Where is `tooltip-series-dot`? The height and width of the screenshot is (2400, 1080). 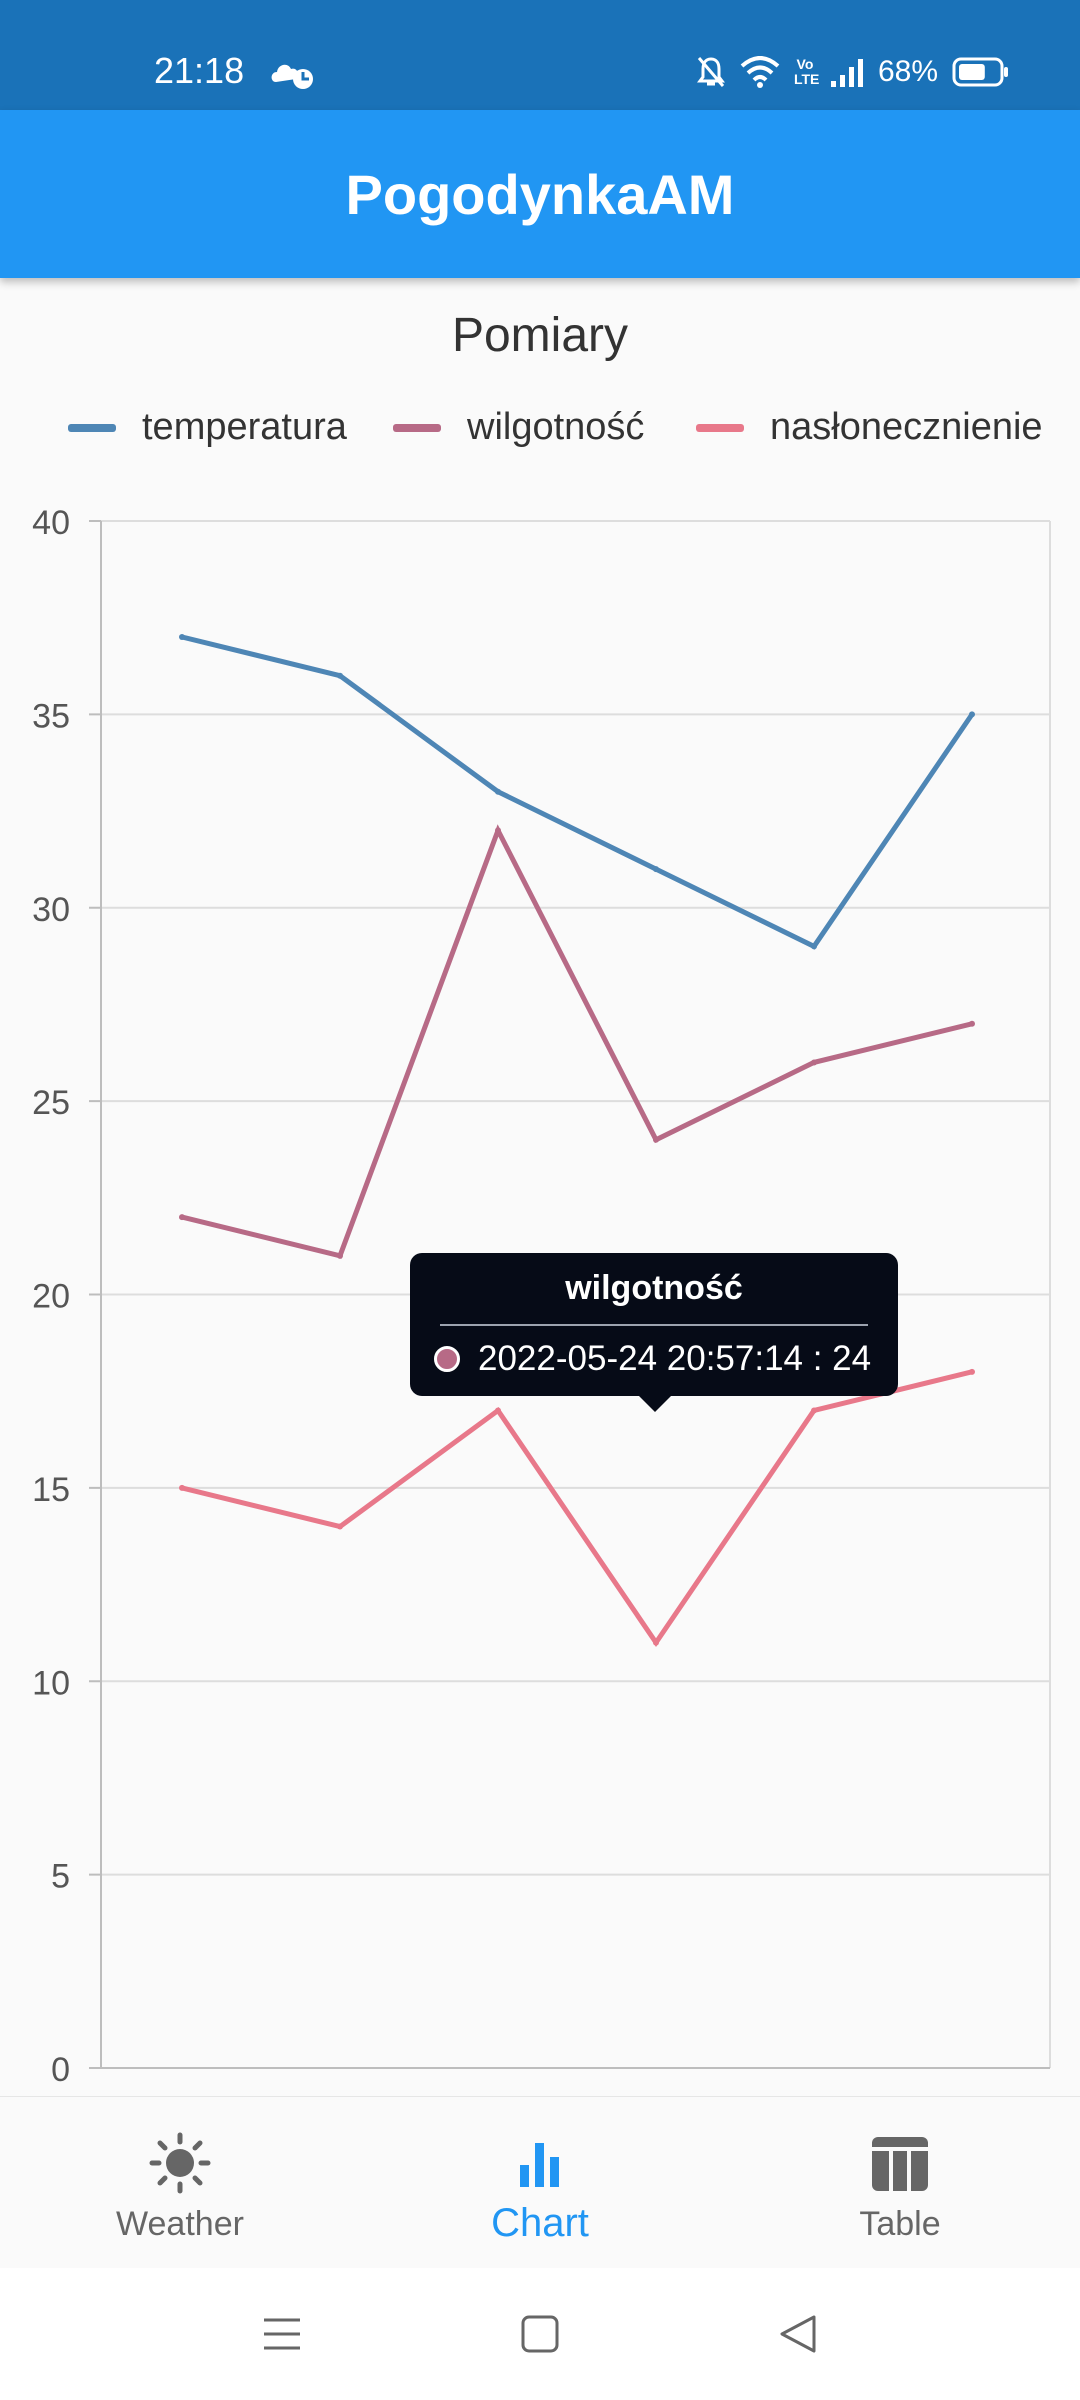
tooltip-series-dot is located at coordinates (447, 1359).